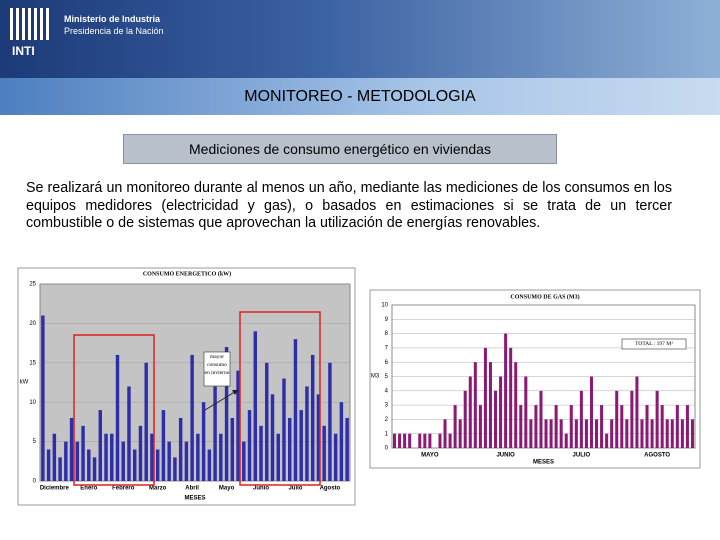  Describe the element at coordinates (295, 489) in the screenshot. I see `x-tick-label: Julio` at that location.